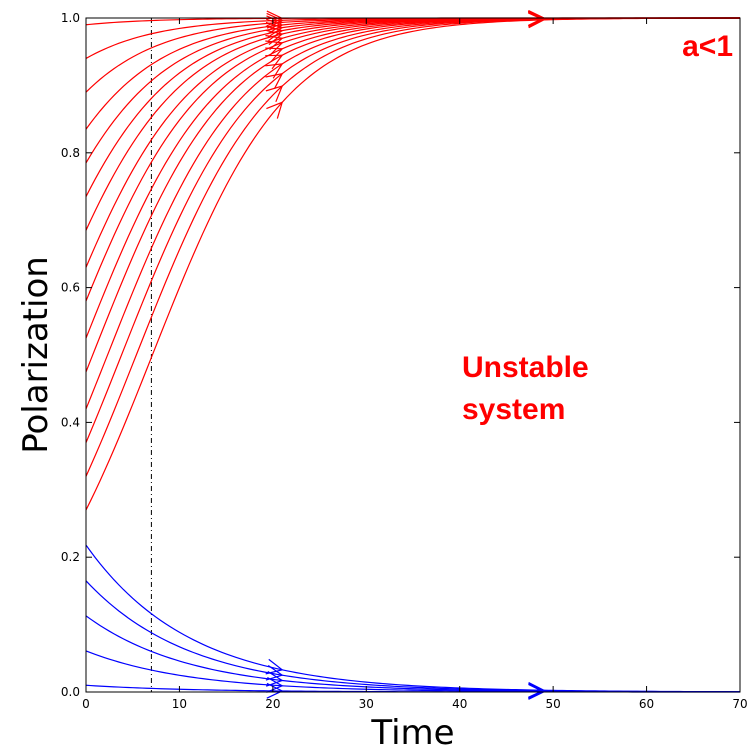  What do you see at coordinates (272, 704) in the screenshot?
I see `x-tick-label-20: 20` at bounding box center [272, 704].